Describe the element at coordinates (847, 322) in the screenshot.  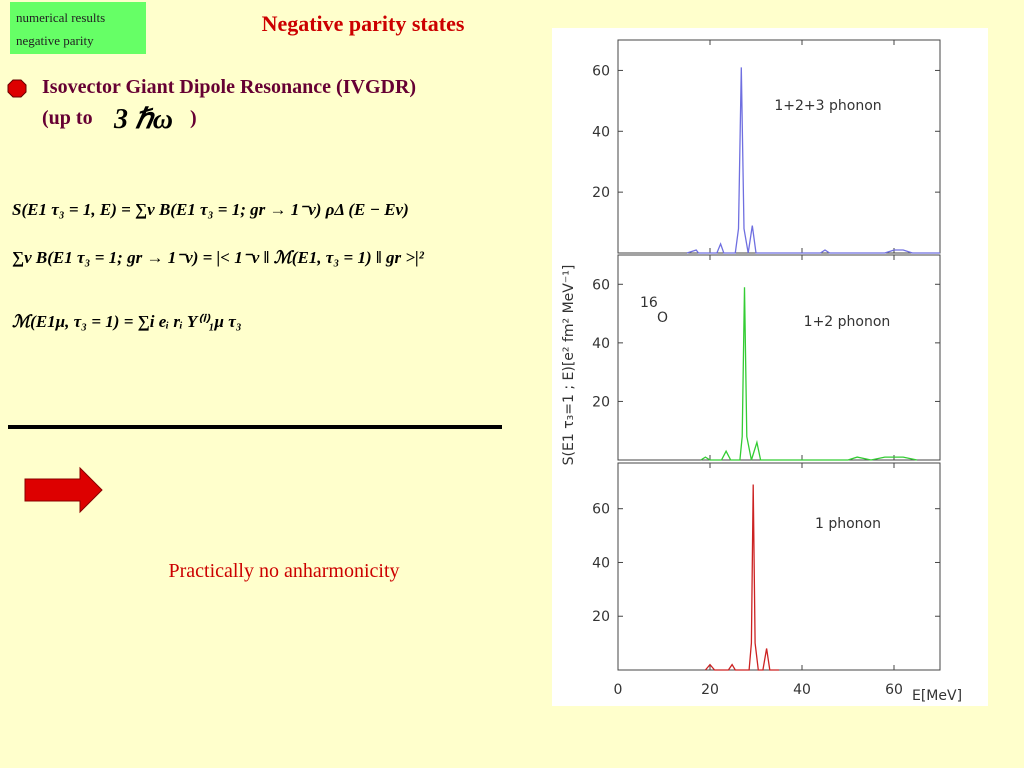
I see `panel-label: 1+2 phonon` at that location.